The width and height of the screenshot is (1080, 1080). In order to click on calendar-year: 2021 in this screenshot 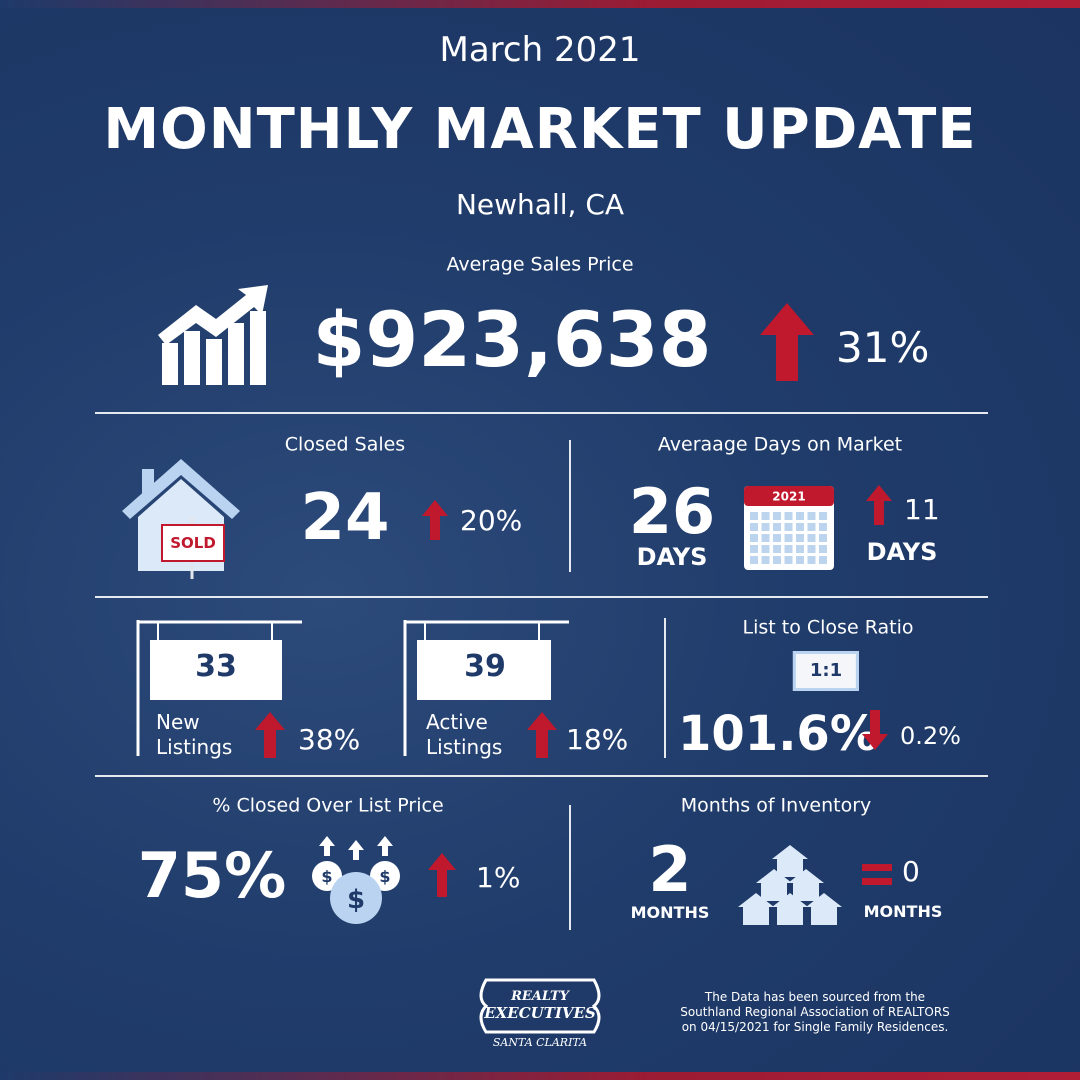, I will do `click(788, 497)`.